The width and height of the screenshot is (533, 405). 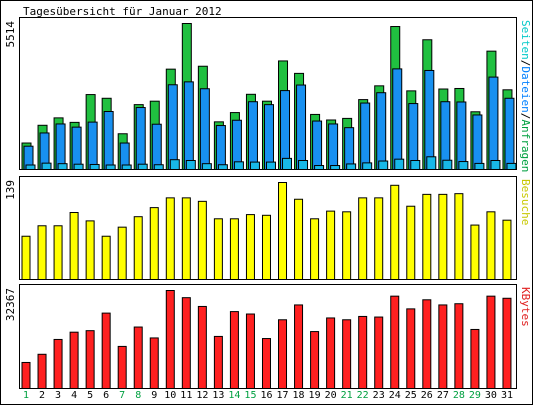 I want to click on x-tick-label-14: 14, so click(x=234, y=395).